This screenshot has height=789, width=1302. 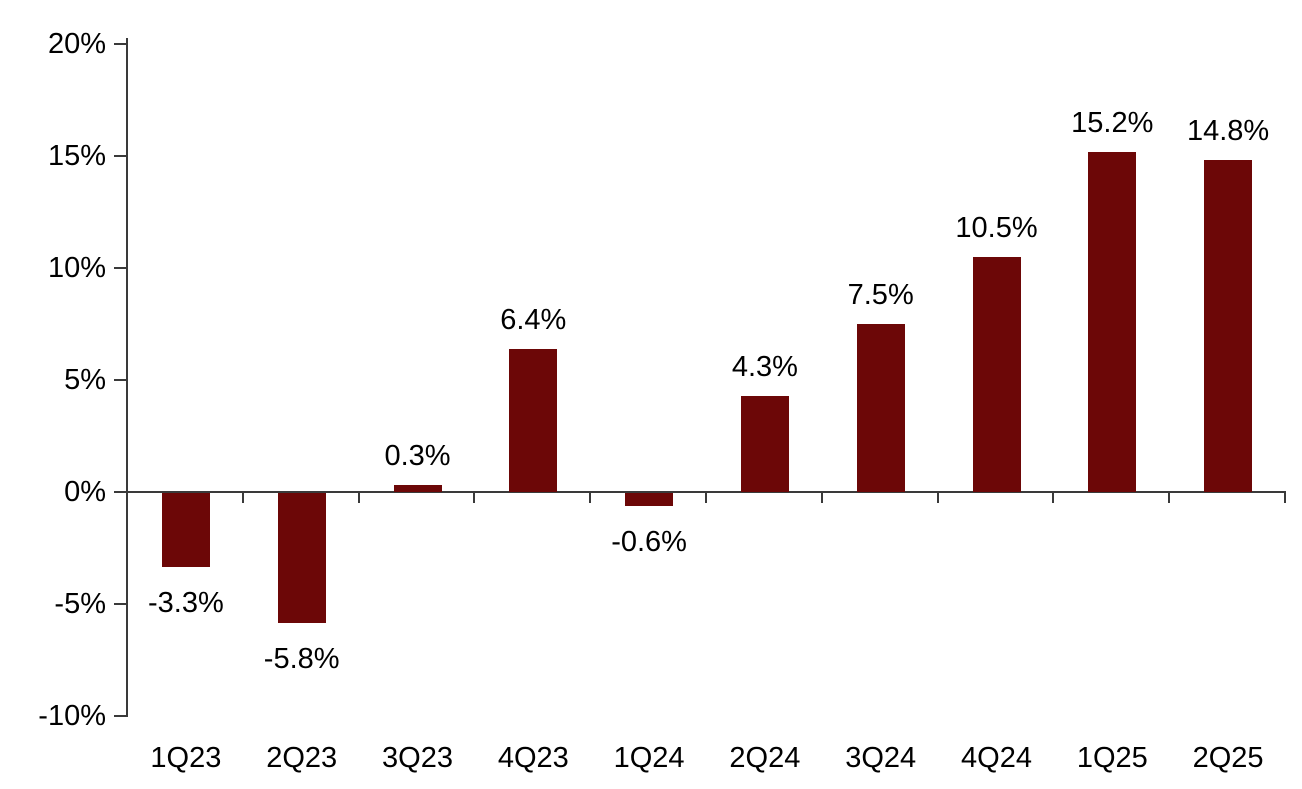 I want to click on y-axis-tick-label: 10%, so click(x=76, y=268).